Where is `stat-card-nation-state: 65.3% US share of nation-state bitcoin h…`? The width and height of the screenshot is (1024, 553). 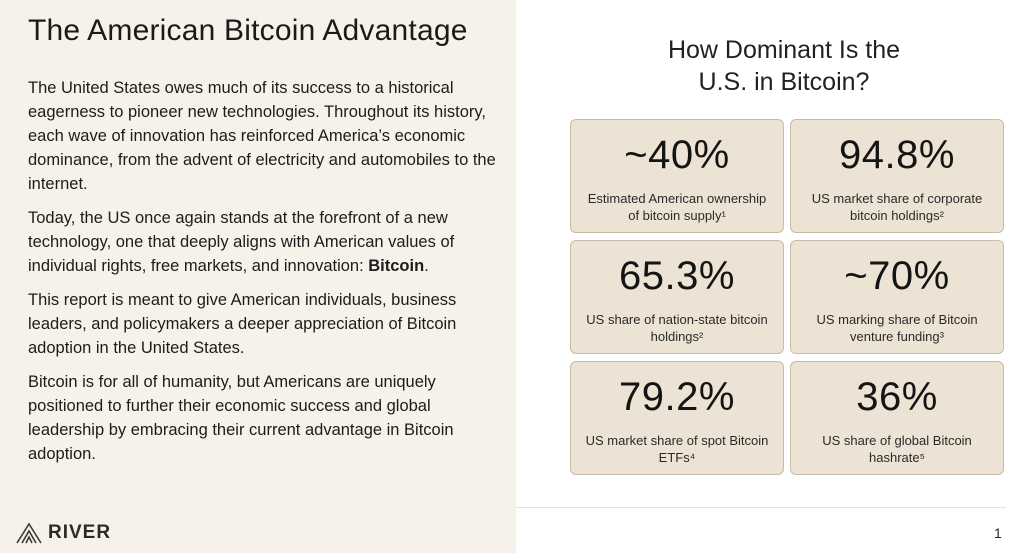 stat-card-nation-state: 65.3% US share of nation-state bitcoin h… is located at coordinates (677, 297).